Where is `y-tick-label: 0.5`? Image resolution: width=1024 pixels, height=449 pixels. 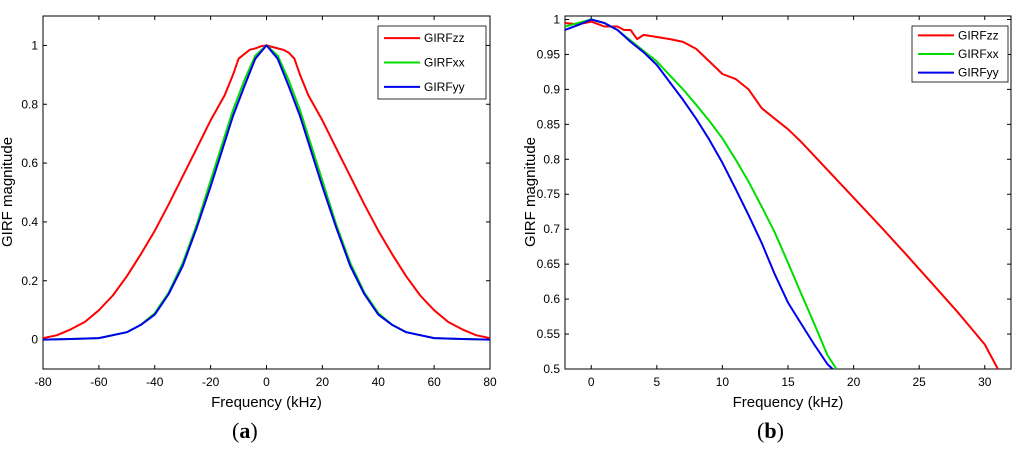
y-tick-label: 0.5 is located at coordinates (551, 369).